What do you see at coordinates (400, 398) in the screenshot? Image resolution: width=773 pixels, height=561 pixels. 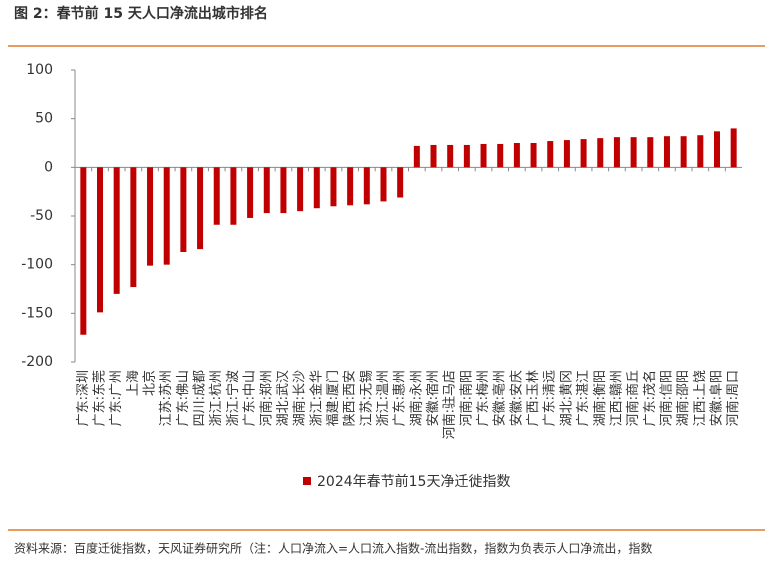 I see `x-tick-label: 广东:惠州` at bounding box center [400, 398].